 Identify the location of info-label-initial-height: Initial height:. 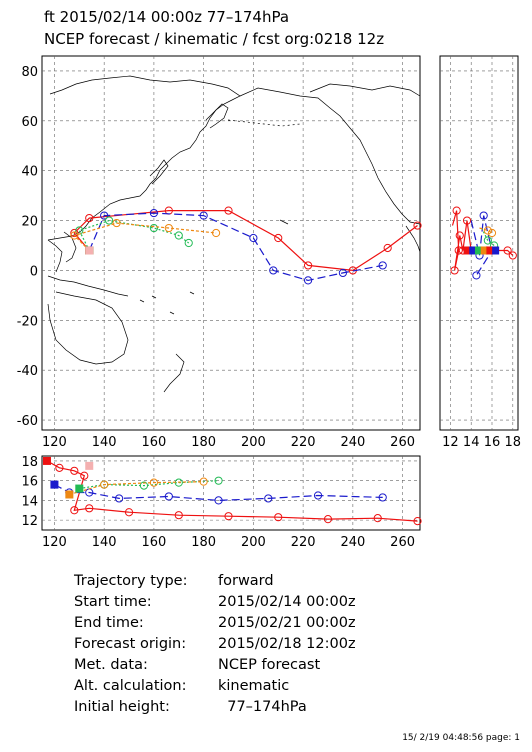
(122, 707).